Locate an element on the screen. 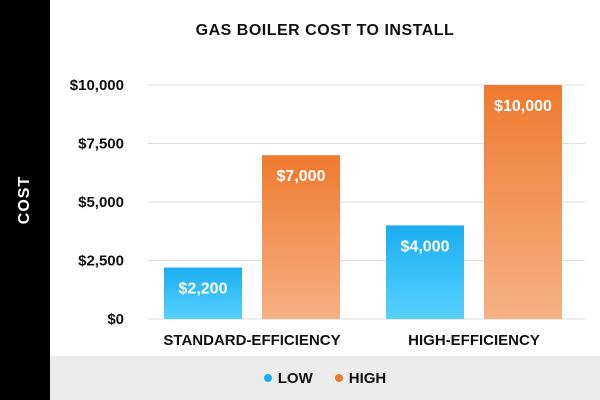 This screenshot has width=600, height=400. x-category-label: STANDARD-EFFICIENCY is located at coordinates (251, 340).